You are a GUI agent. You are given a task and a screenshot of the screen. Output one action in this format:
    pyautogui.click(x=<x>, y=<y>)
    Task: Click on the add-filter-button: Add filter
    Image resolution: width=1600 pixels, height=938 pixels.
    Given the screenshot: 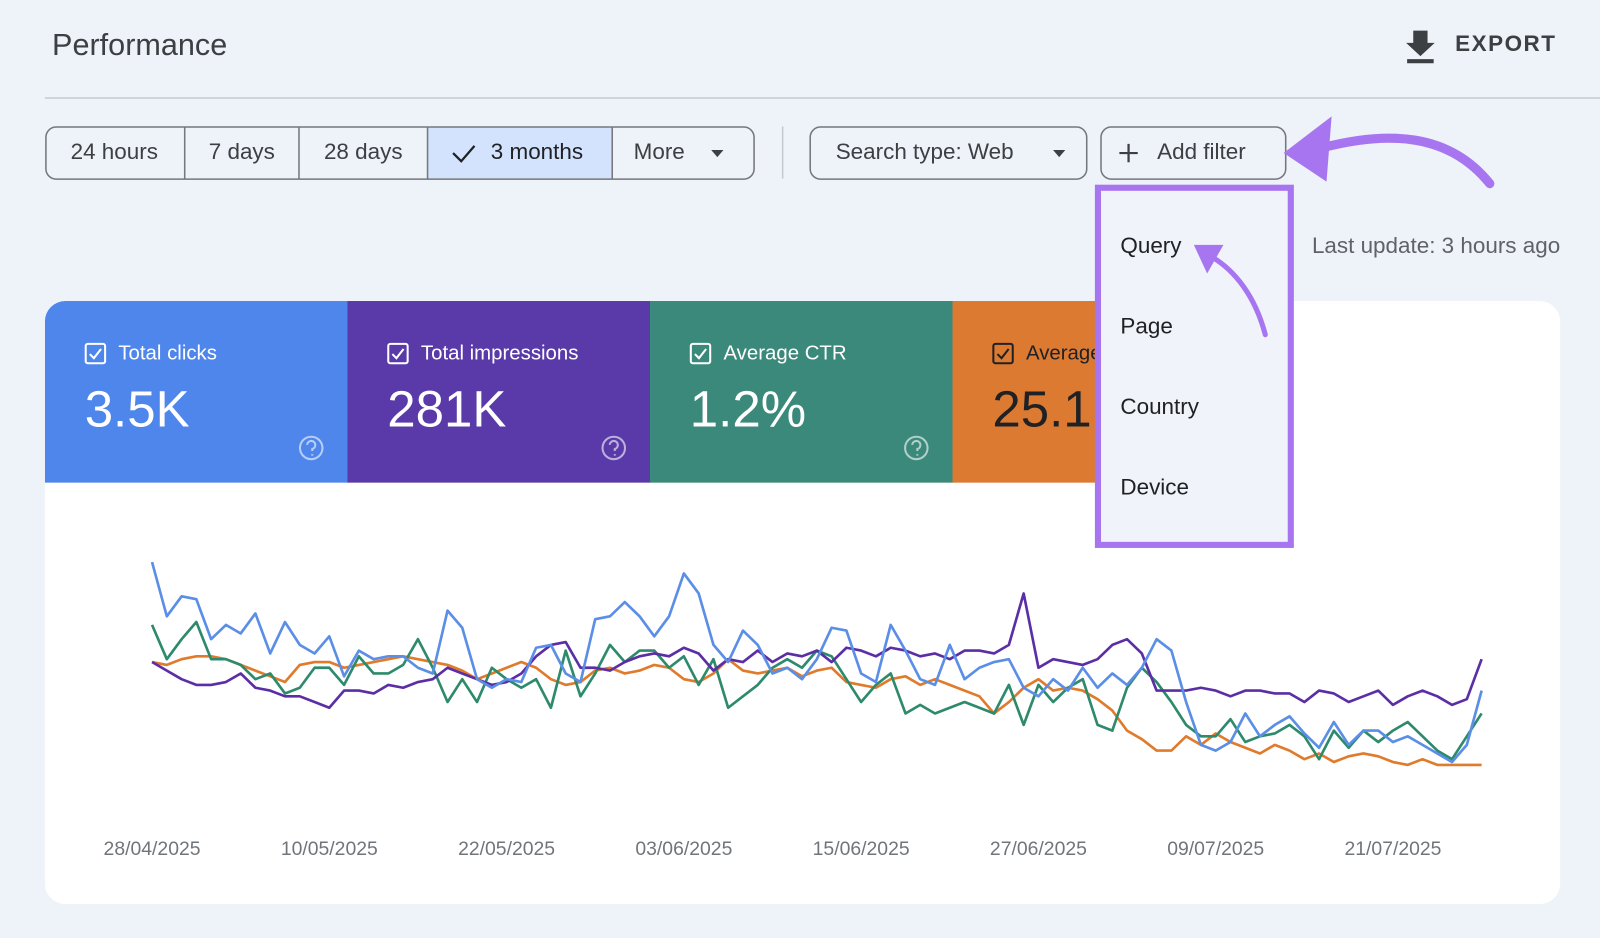 What is the action you would take?
    pyautogui.click(x=1193, y=153)
    